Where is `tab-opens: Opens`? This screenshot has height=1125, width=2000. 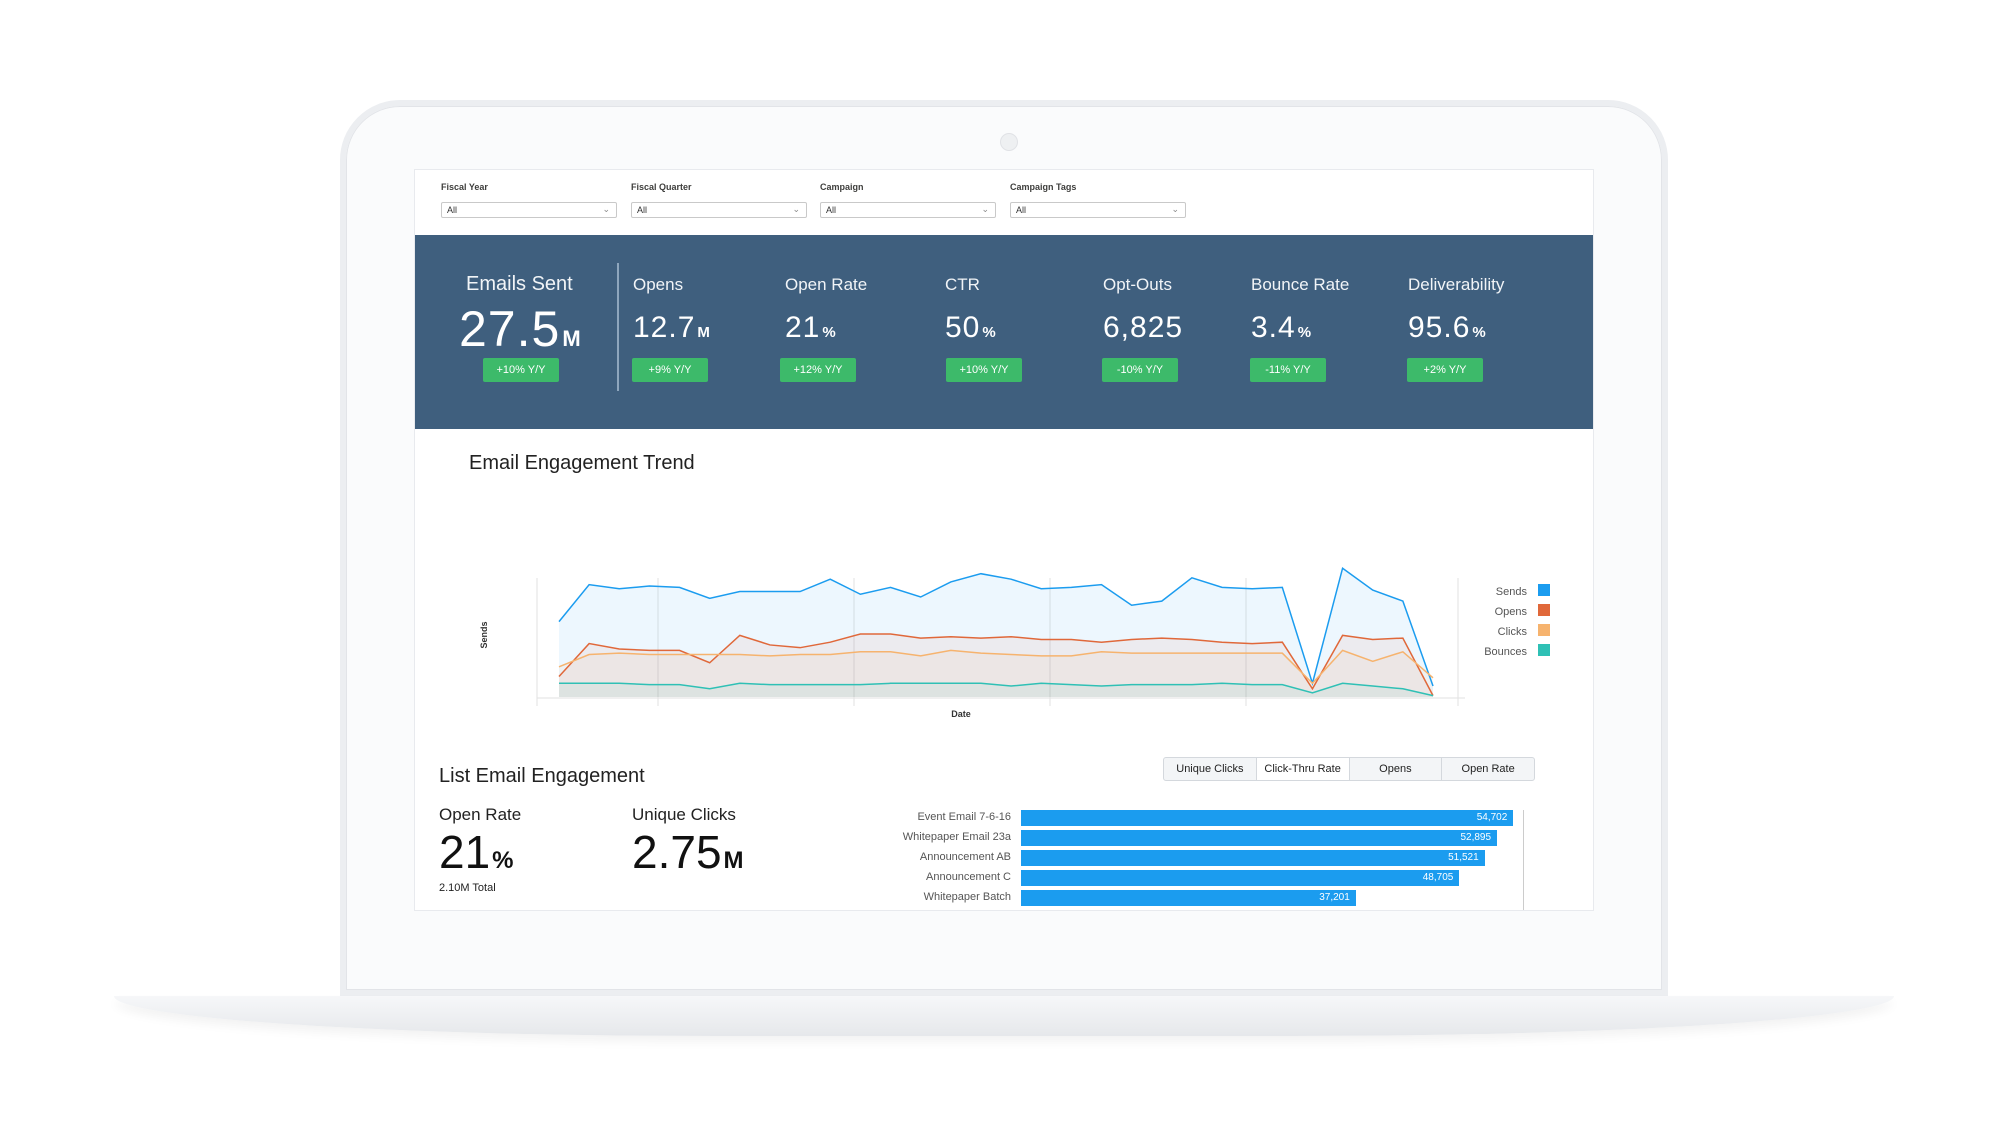
tab-opens: Opens is located at coordinates (1396, 769).